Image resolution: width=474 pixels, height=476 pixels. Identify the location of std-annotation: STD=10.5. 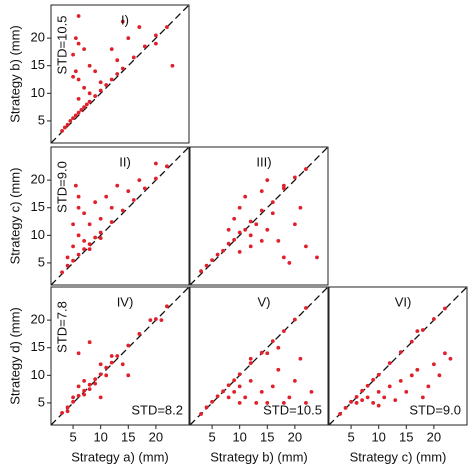
(292, 409).